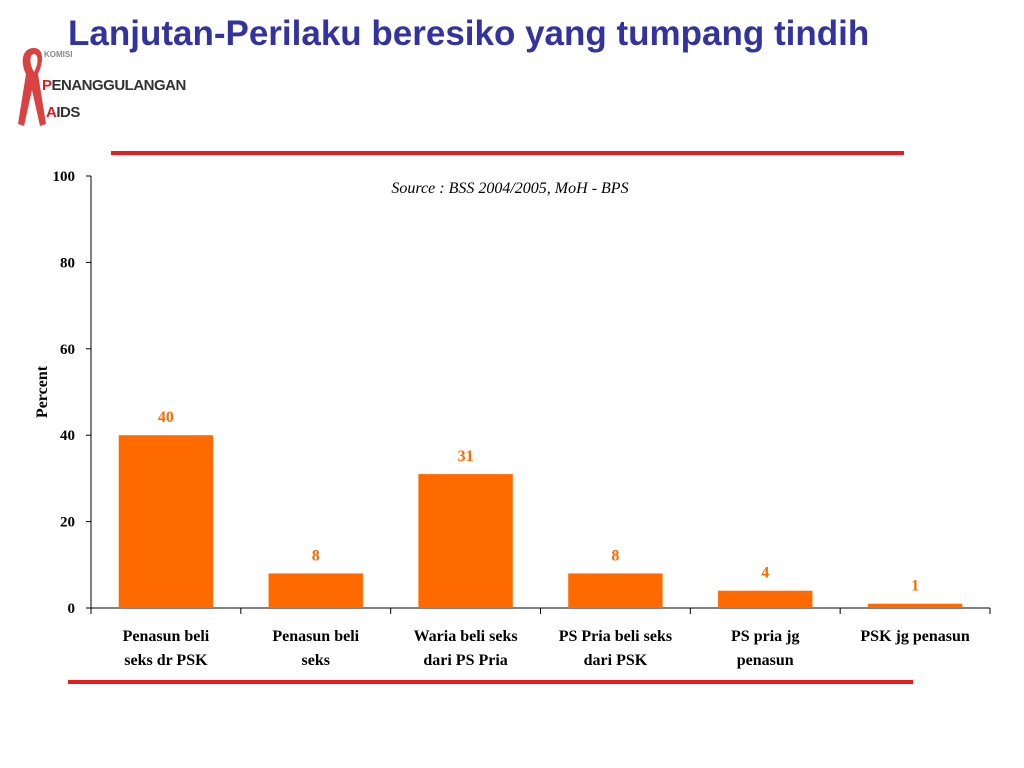 The width and height of the screenshot is (1024, 768). What do you see at coordinates (72, 609) in the screenshot?
I see `y-tick-label: 0` at bounding box center [72, 609].